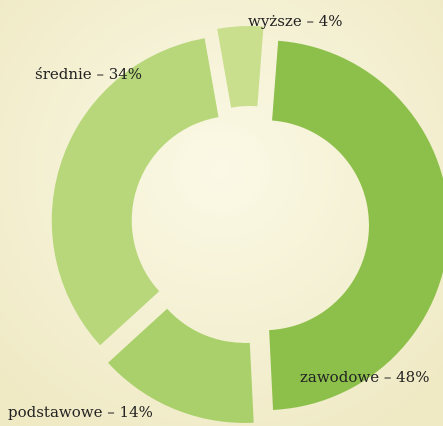 The width and height of the screenshot is (443, 426). I want to click on segment-label: wyższe – 4%, so click(295, 21).